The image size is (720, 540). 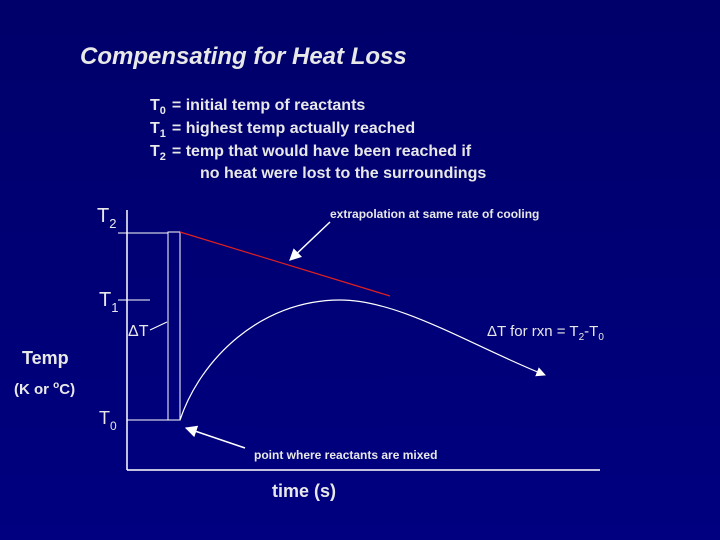 I want to click on prefix: ΔT for rxn = T, so click(x=533, y=331).